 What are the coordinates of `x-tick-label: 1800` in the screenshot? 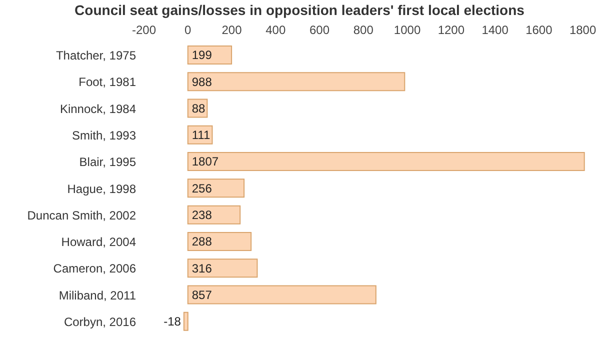 It's located at (582, 30).